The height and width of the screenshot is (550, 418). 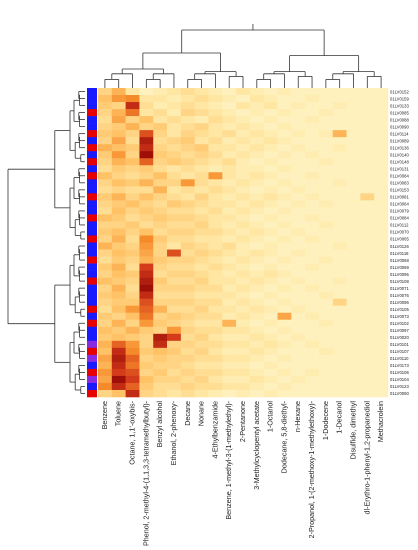 What do you see at coordinates (399, 379) in the screenshot?
I see `row-label: 01LV0104` at bounding box center [399, 379].